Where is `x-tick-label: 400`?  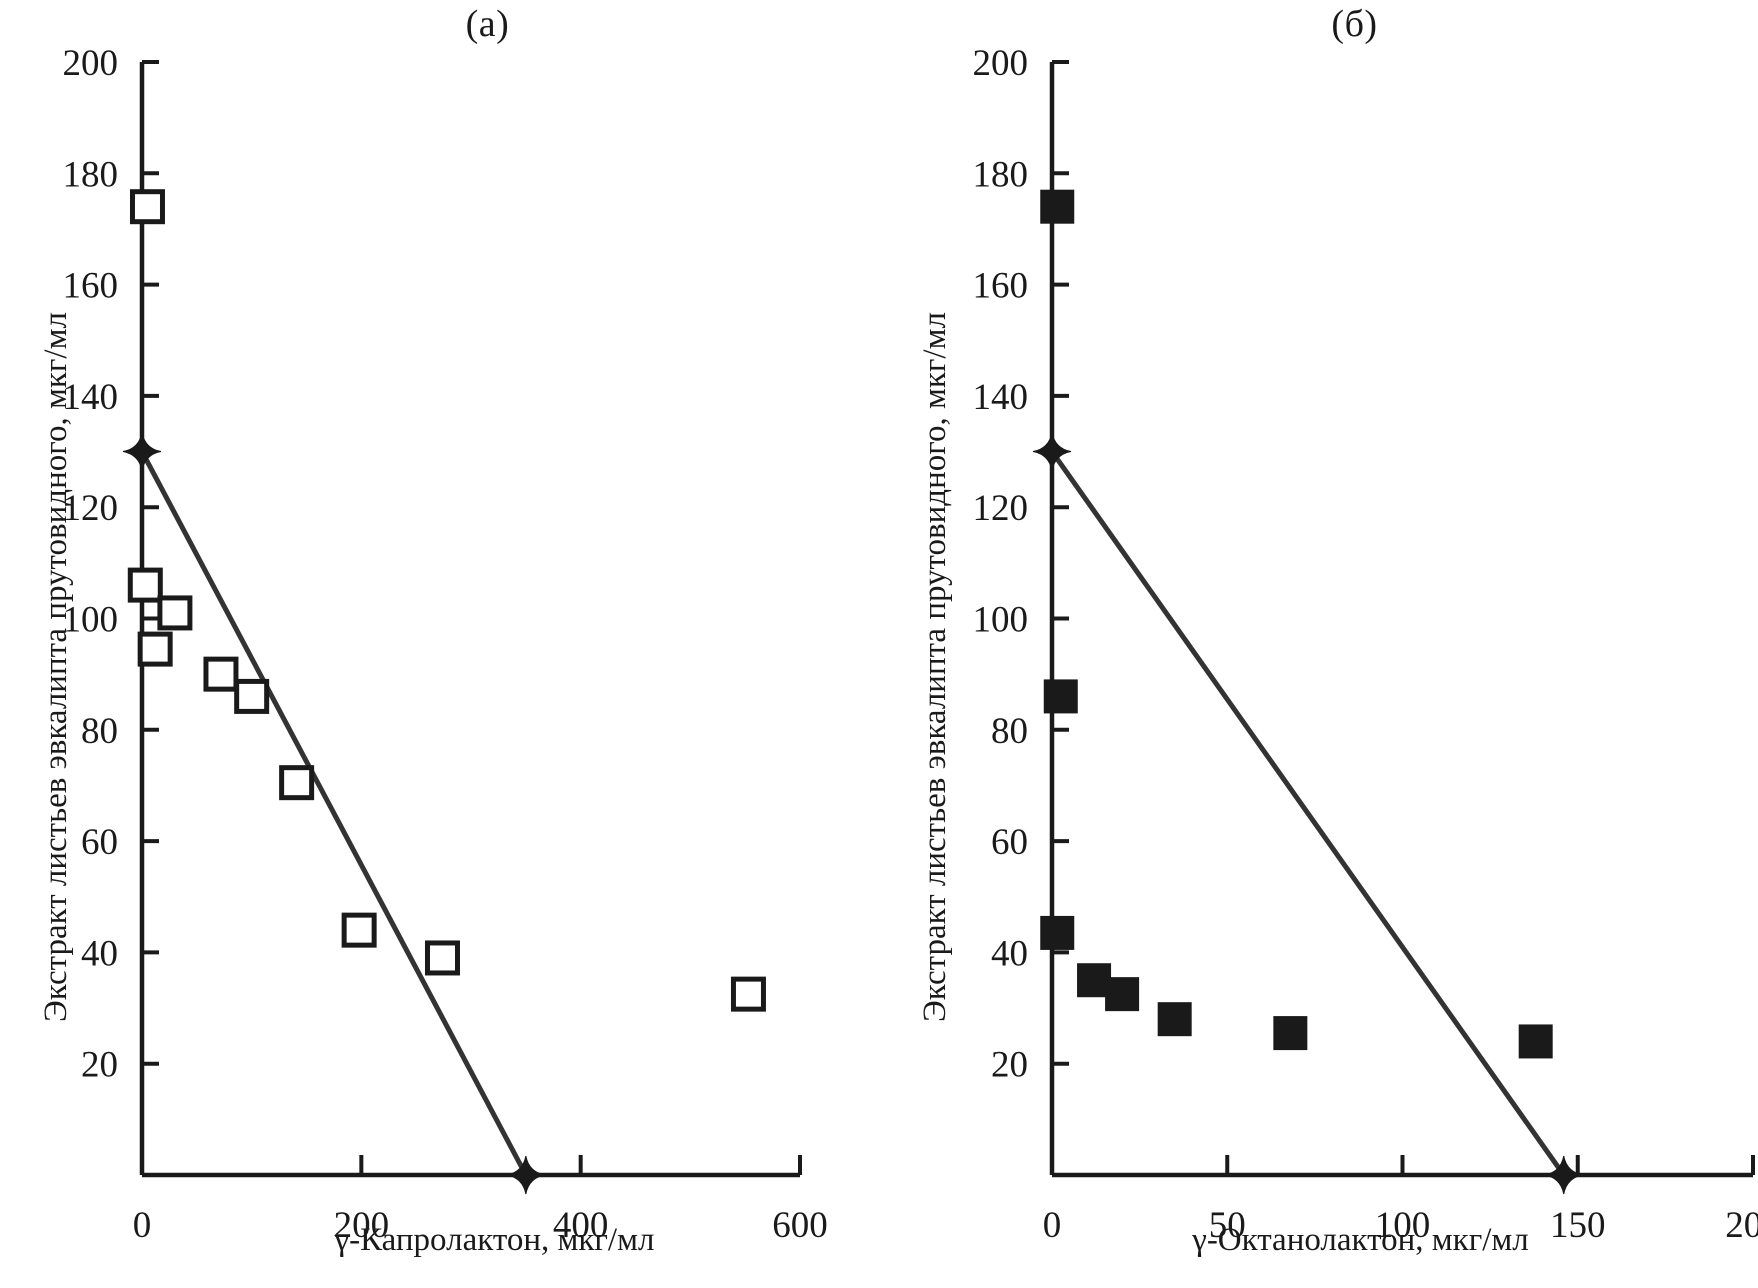 x-tick-label: 400 is located at coordinates (581, 1225).